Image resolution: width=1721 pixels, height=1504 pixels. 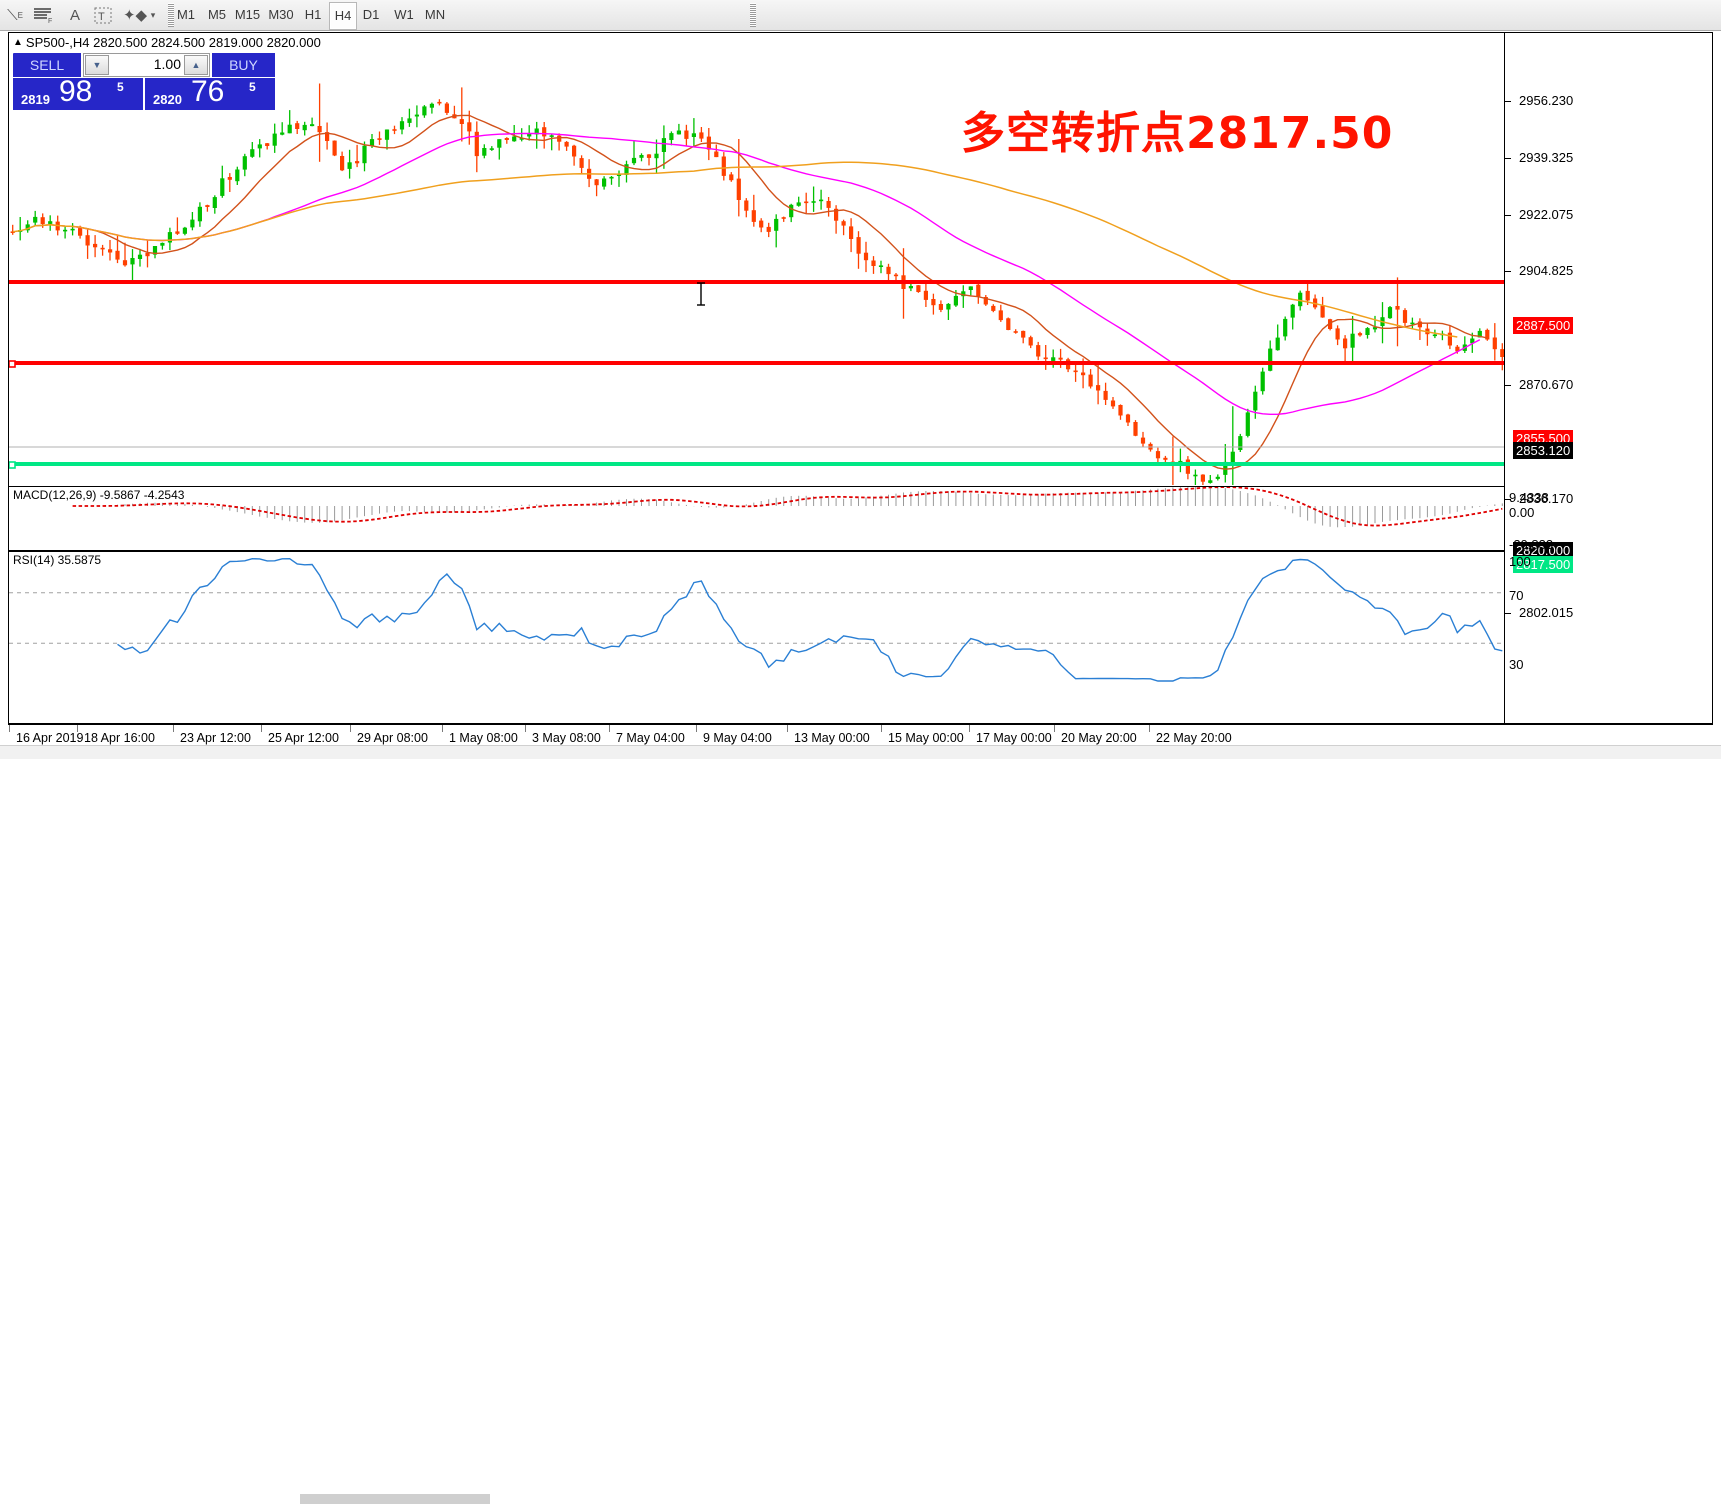 What do you see at coordinates (15, 15) in the screenshot?
I see `indicators-icon: ⟍ E` at bounding box center [15, 15].